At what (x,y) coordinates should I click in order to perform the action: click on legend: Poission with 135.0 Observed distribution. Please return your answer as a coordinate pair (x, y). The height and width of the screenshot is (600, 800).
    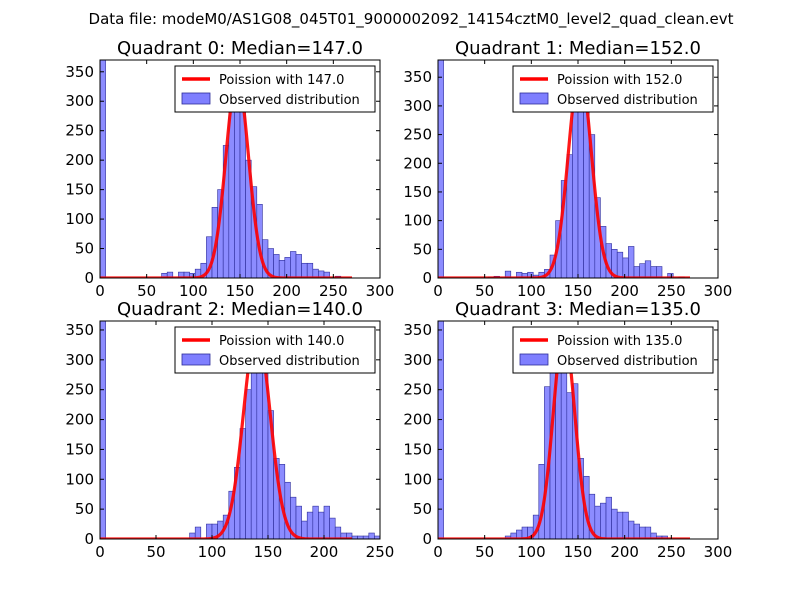
    Looking at the image, I should click on (613, 350).